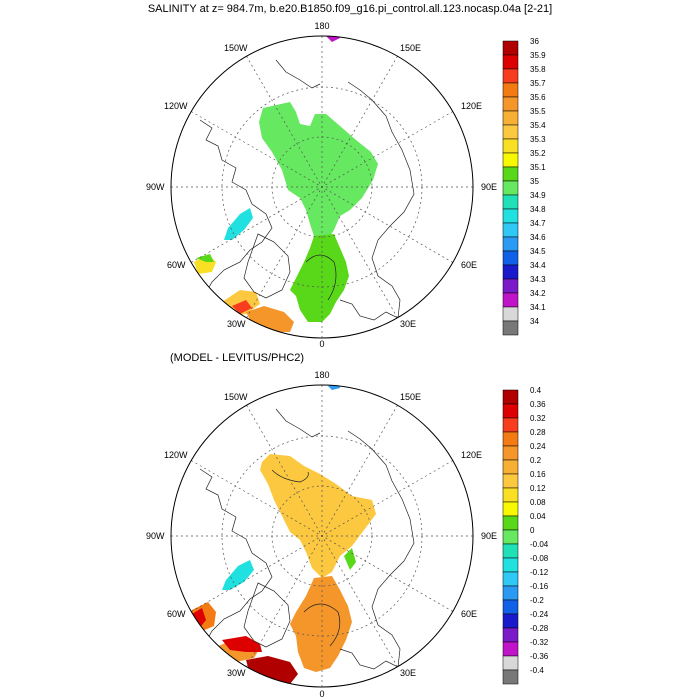 The image size is (700, 700). What do you see at coordinates (538, 237) in the screenshot?
I see `colorbar-tick-label: 34.6` at bounding box center [538, 237].